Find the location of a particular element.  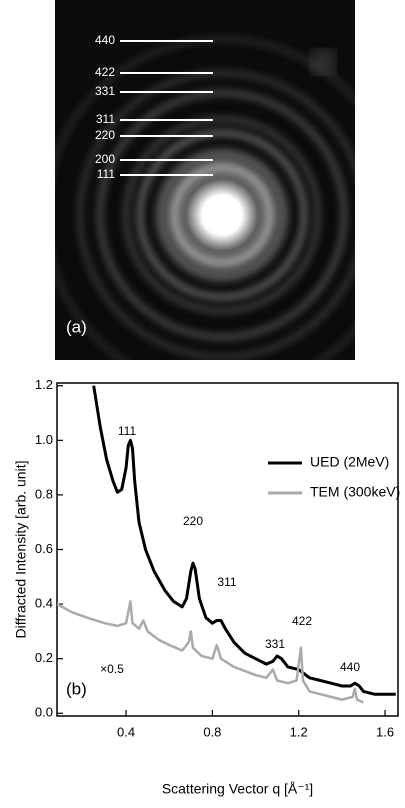

peak-annotation: 311 is located at coordinates (226, 582).